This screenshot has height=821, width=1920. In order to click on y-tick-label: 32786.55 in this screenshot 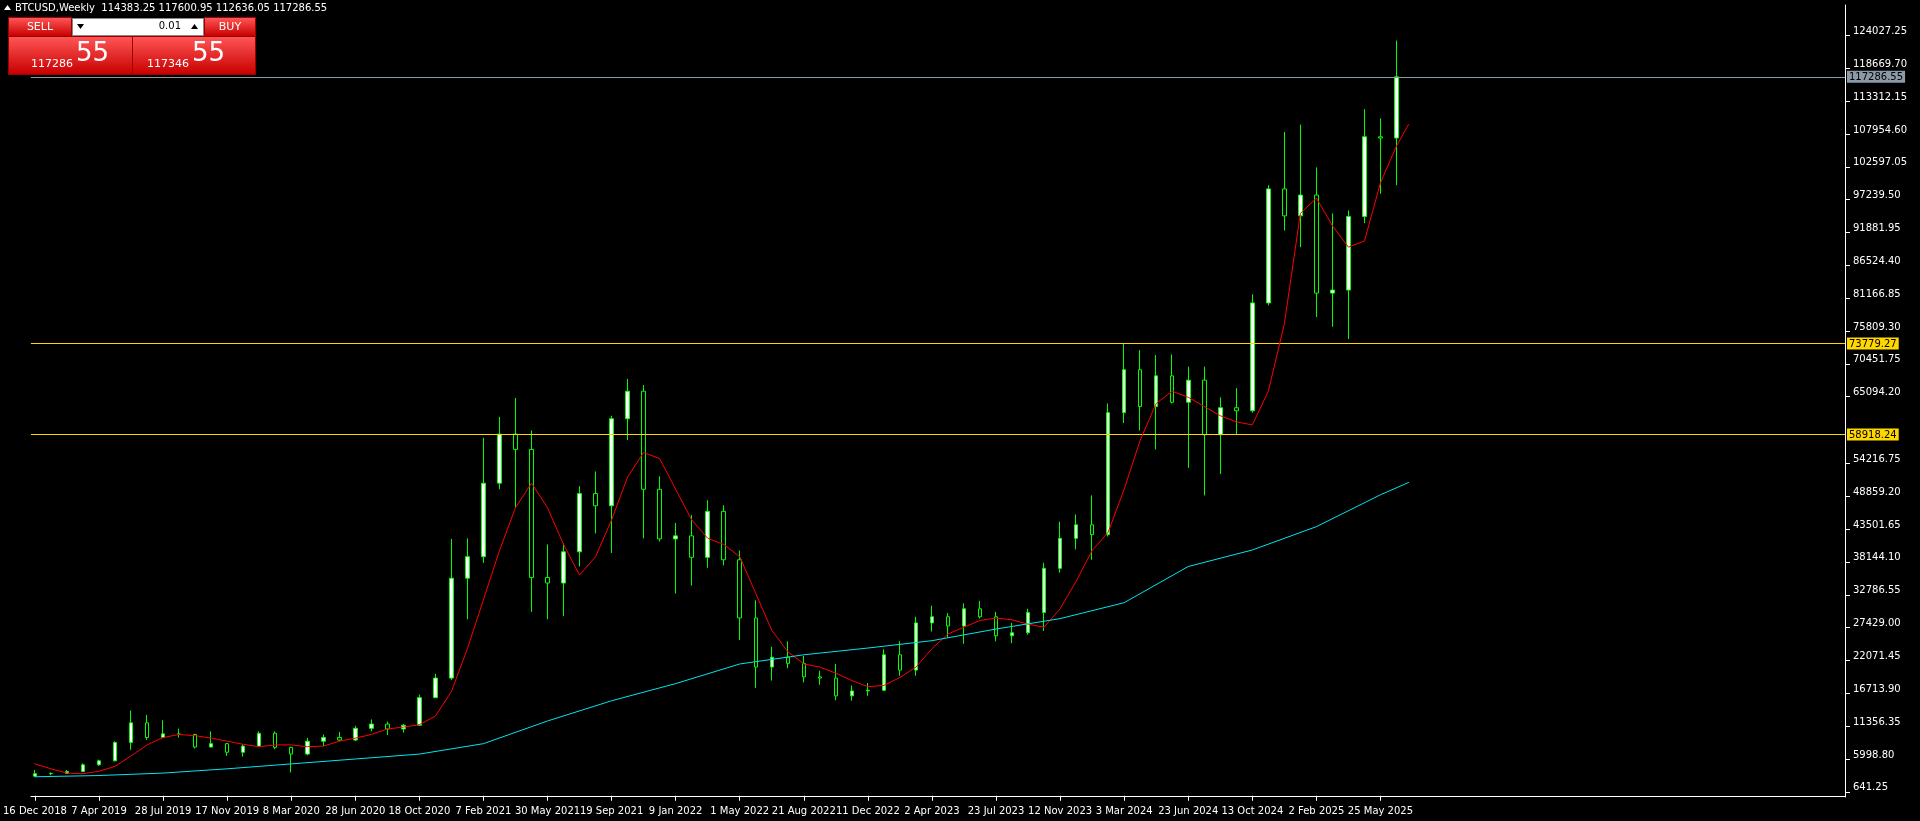, I will do `click(1877, 590)`.